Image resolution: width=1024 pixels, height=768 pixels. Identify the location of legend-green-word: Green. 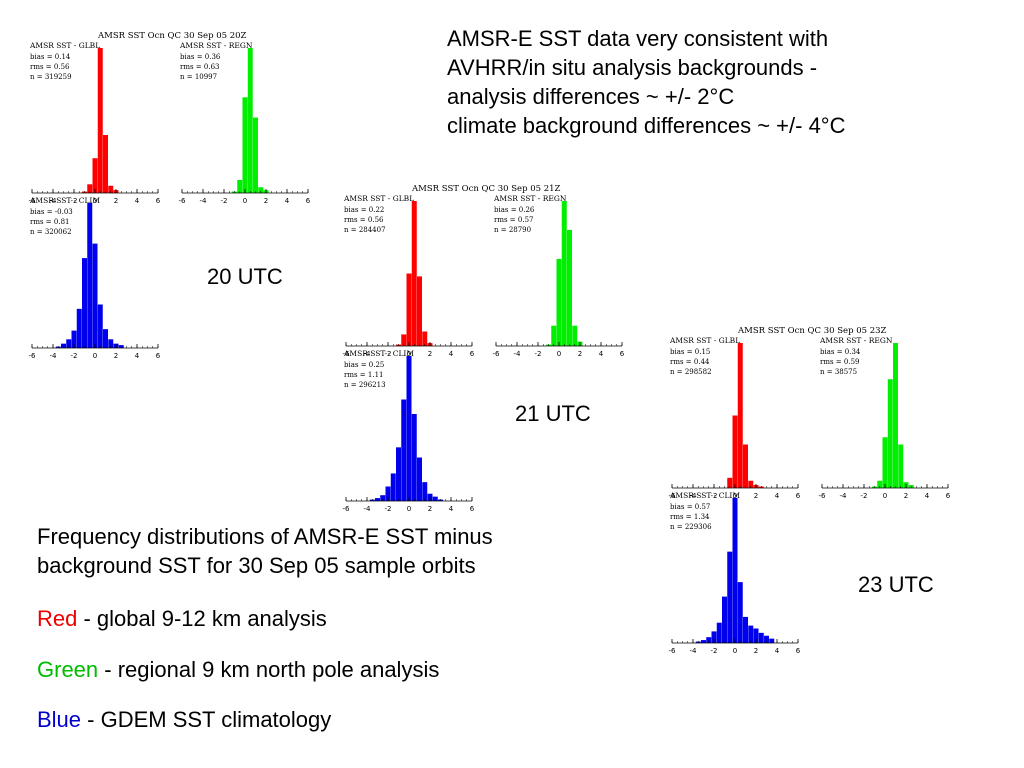
(68, 669).